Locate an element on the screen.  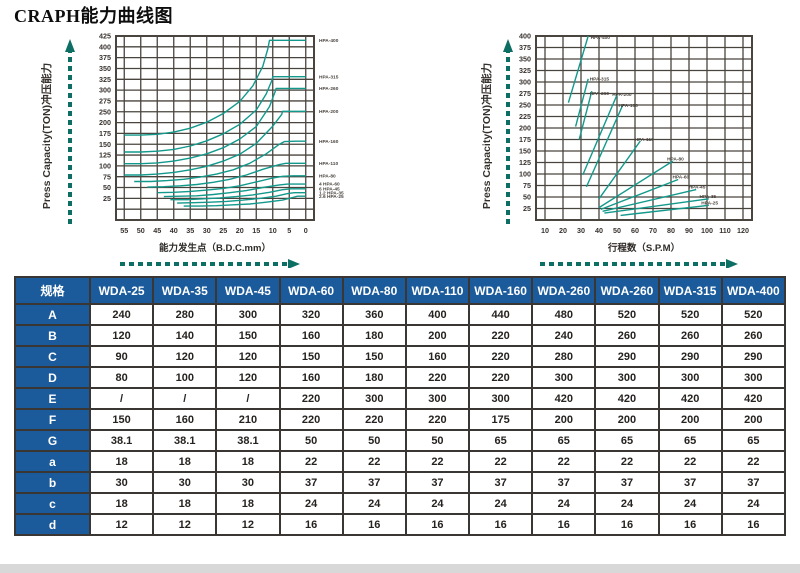
series-label: HPA-315 is located at coordinates (329, 77).